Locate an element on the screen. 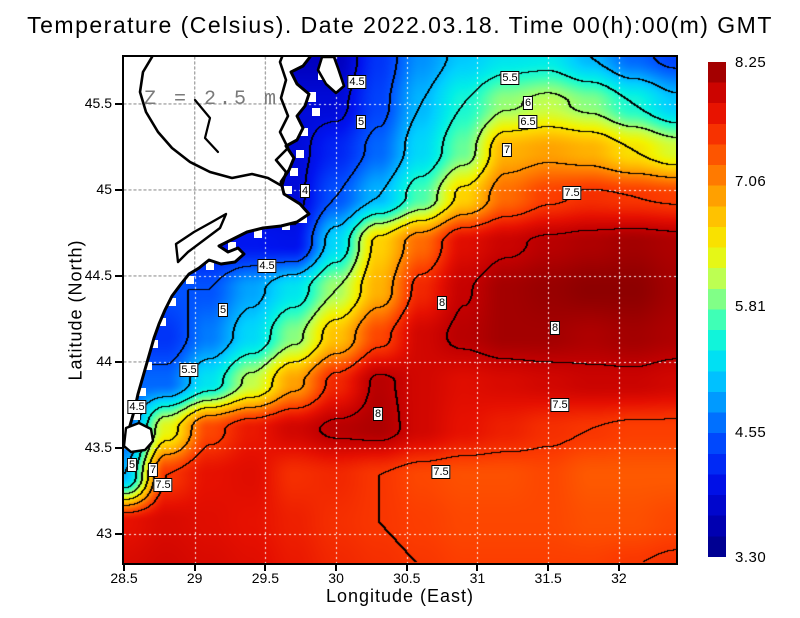  y-tick-label: 44 is located at coordinates (104, 360).